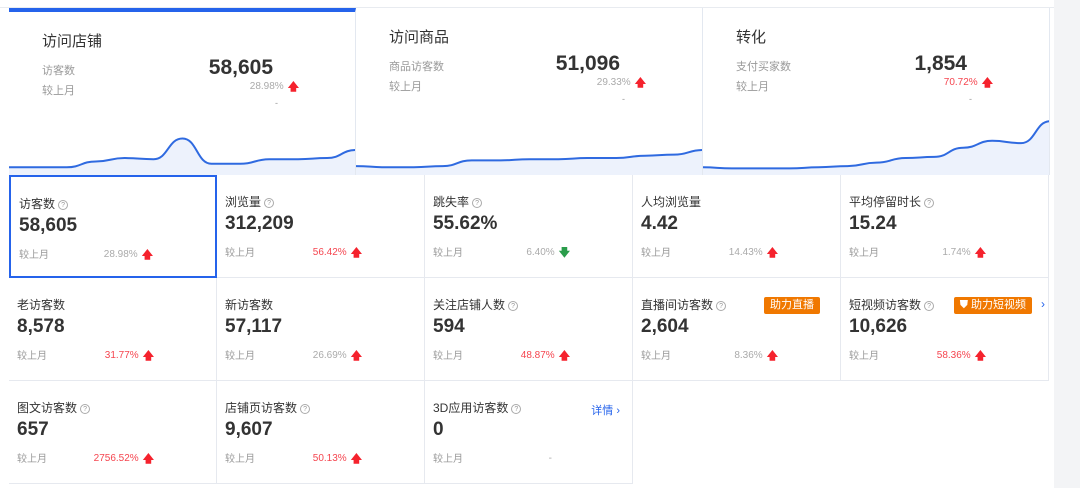 The width and height of the screenshot is (1080, 488). Describe the element at coordinates (116, 458) in the screenshot. I see `change-value: 2756.52%` at that location.